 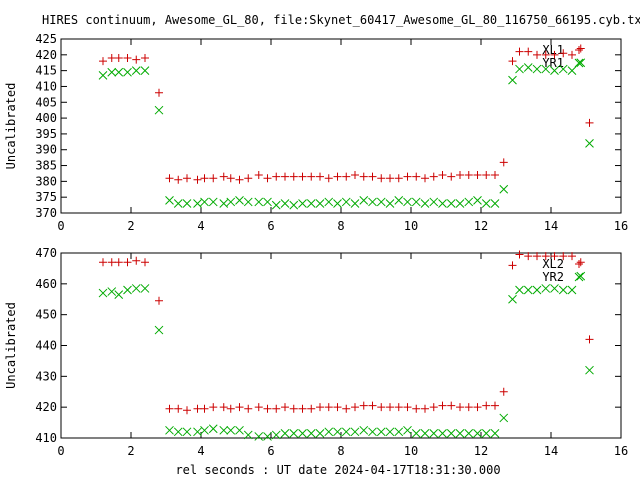 What do you see at coordinates (46, 39) in the screenshot?
I see `y-tick-label: 425` at bounding box center [46, 39].